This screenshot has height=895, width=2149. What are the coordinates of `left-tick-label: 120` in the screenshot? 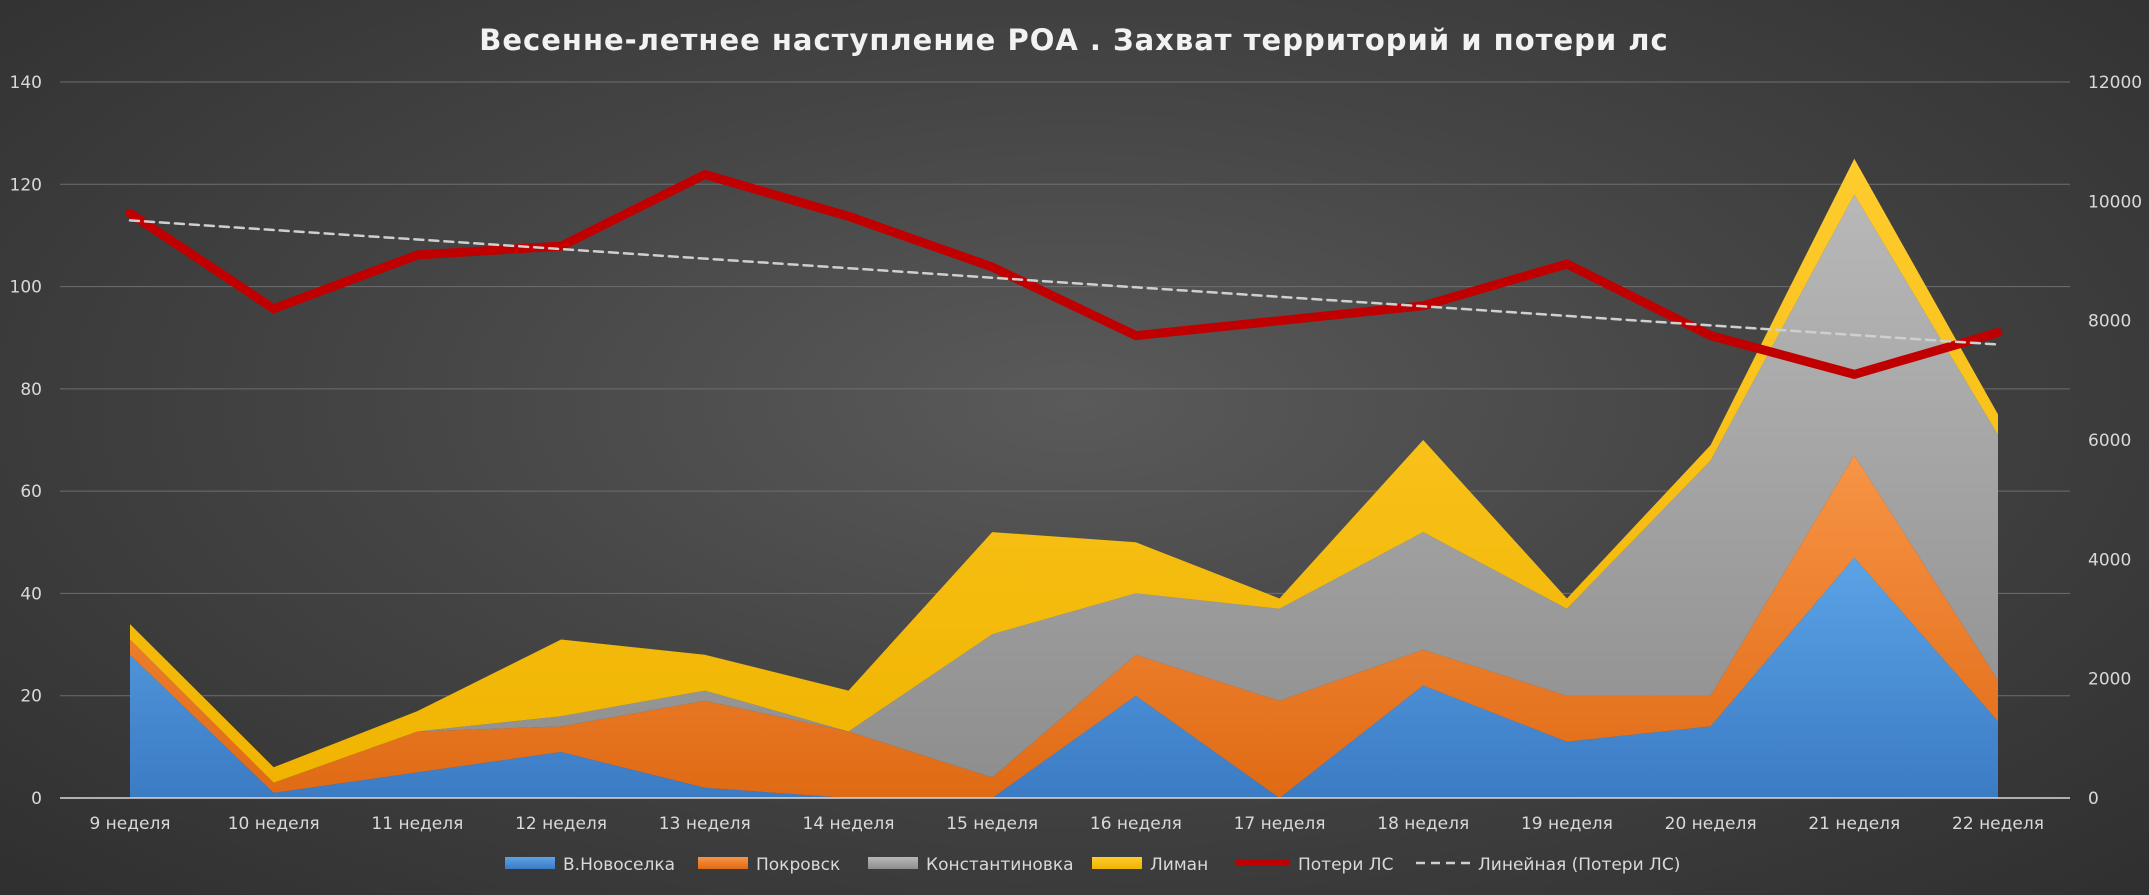 It's located at (26, 185).